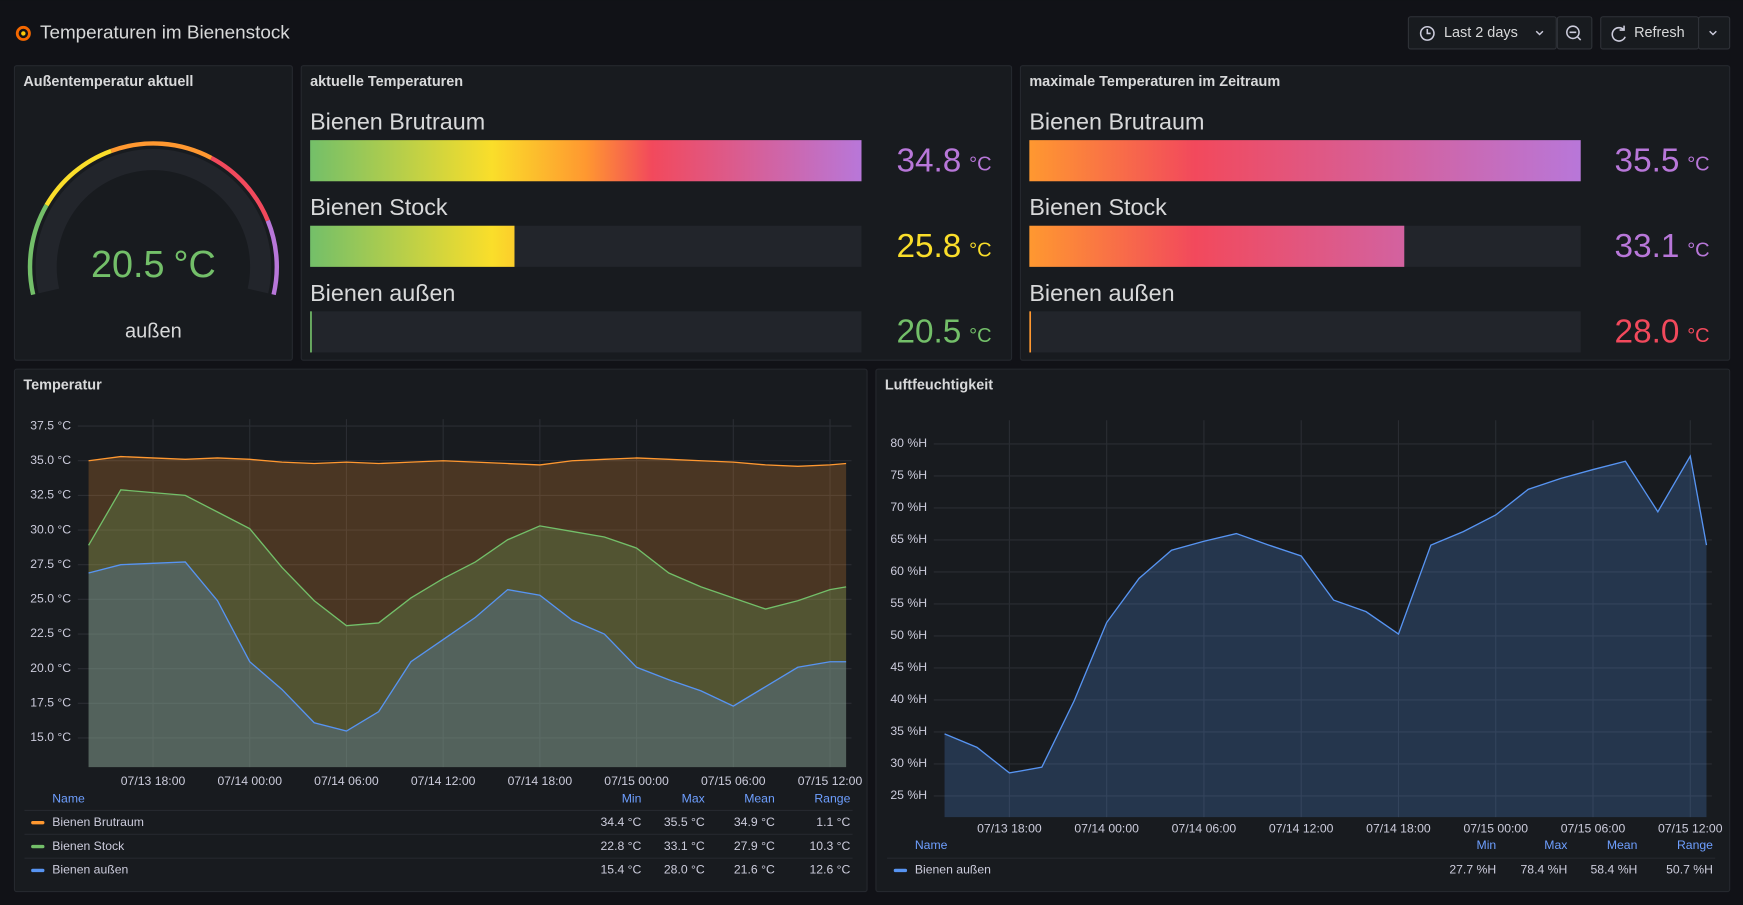 This screenshot has height=905, width=1743. What do you see at coordinates (540, 781) in the screenshot?
I see `x-tick-label: 07/14 18:00` at bounding box center [540, 781].